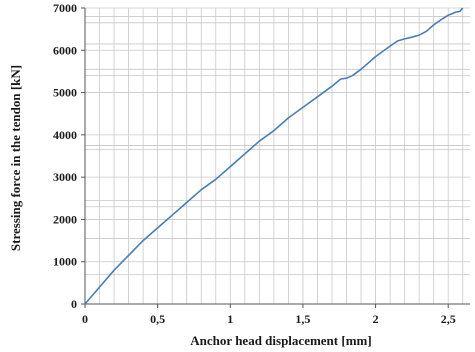  What do you see at coordinates (65, 50) in the screenshot?
I see `y-tick-label: 6000` at bounding box center [65, 50].